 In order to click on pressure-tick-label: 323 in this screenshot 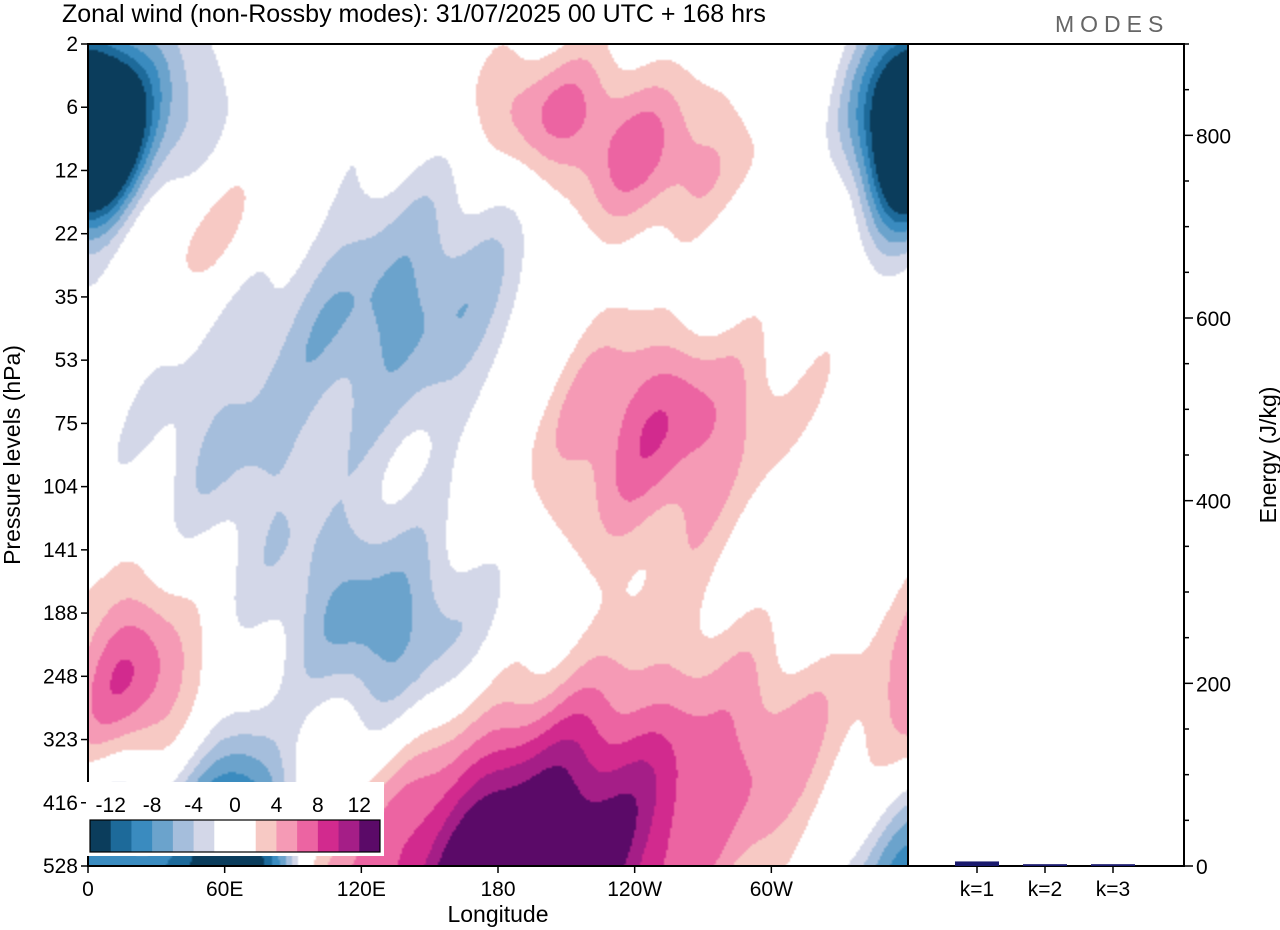, I will do `click(60, 740)`.